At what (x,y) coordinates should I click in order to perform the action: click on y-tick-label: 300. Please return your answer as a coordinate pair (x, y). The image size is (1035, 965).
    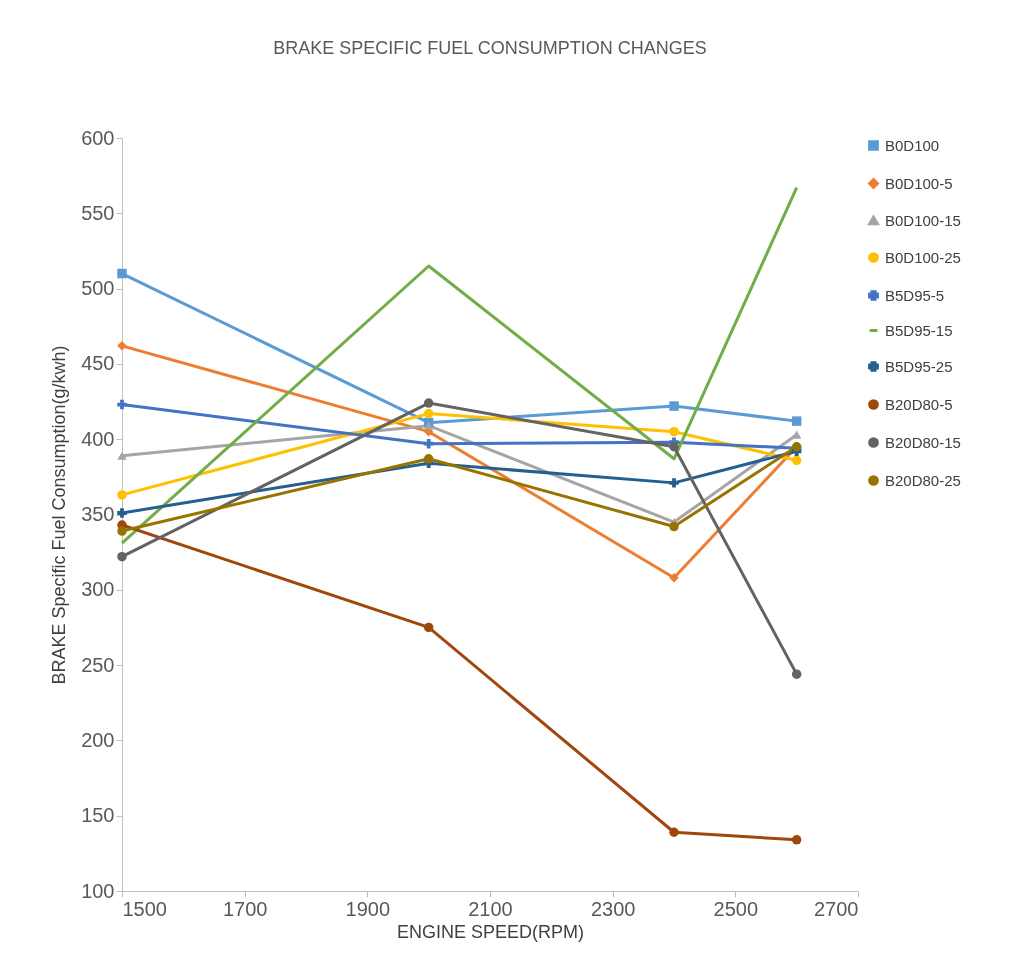
    Looking at the image, I should click on (98, 589).